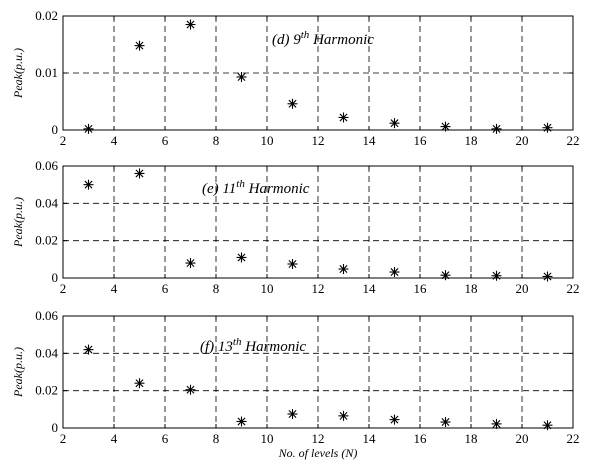 This screenshot has height=464, width=599. I want to click on panel-annotation: (e) 11th Harmonic, so click(256, 187).